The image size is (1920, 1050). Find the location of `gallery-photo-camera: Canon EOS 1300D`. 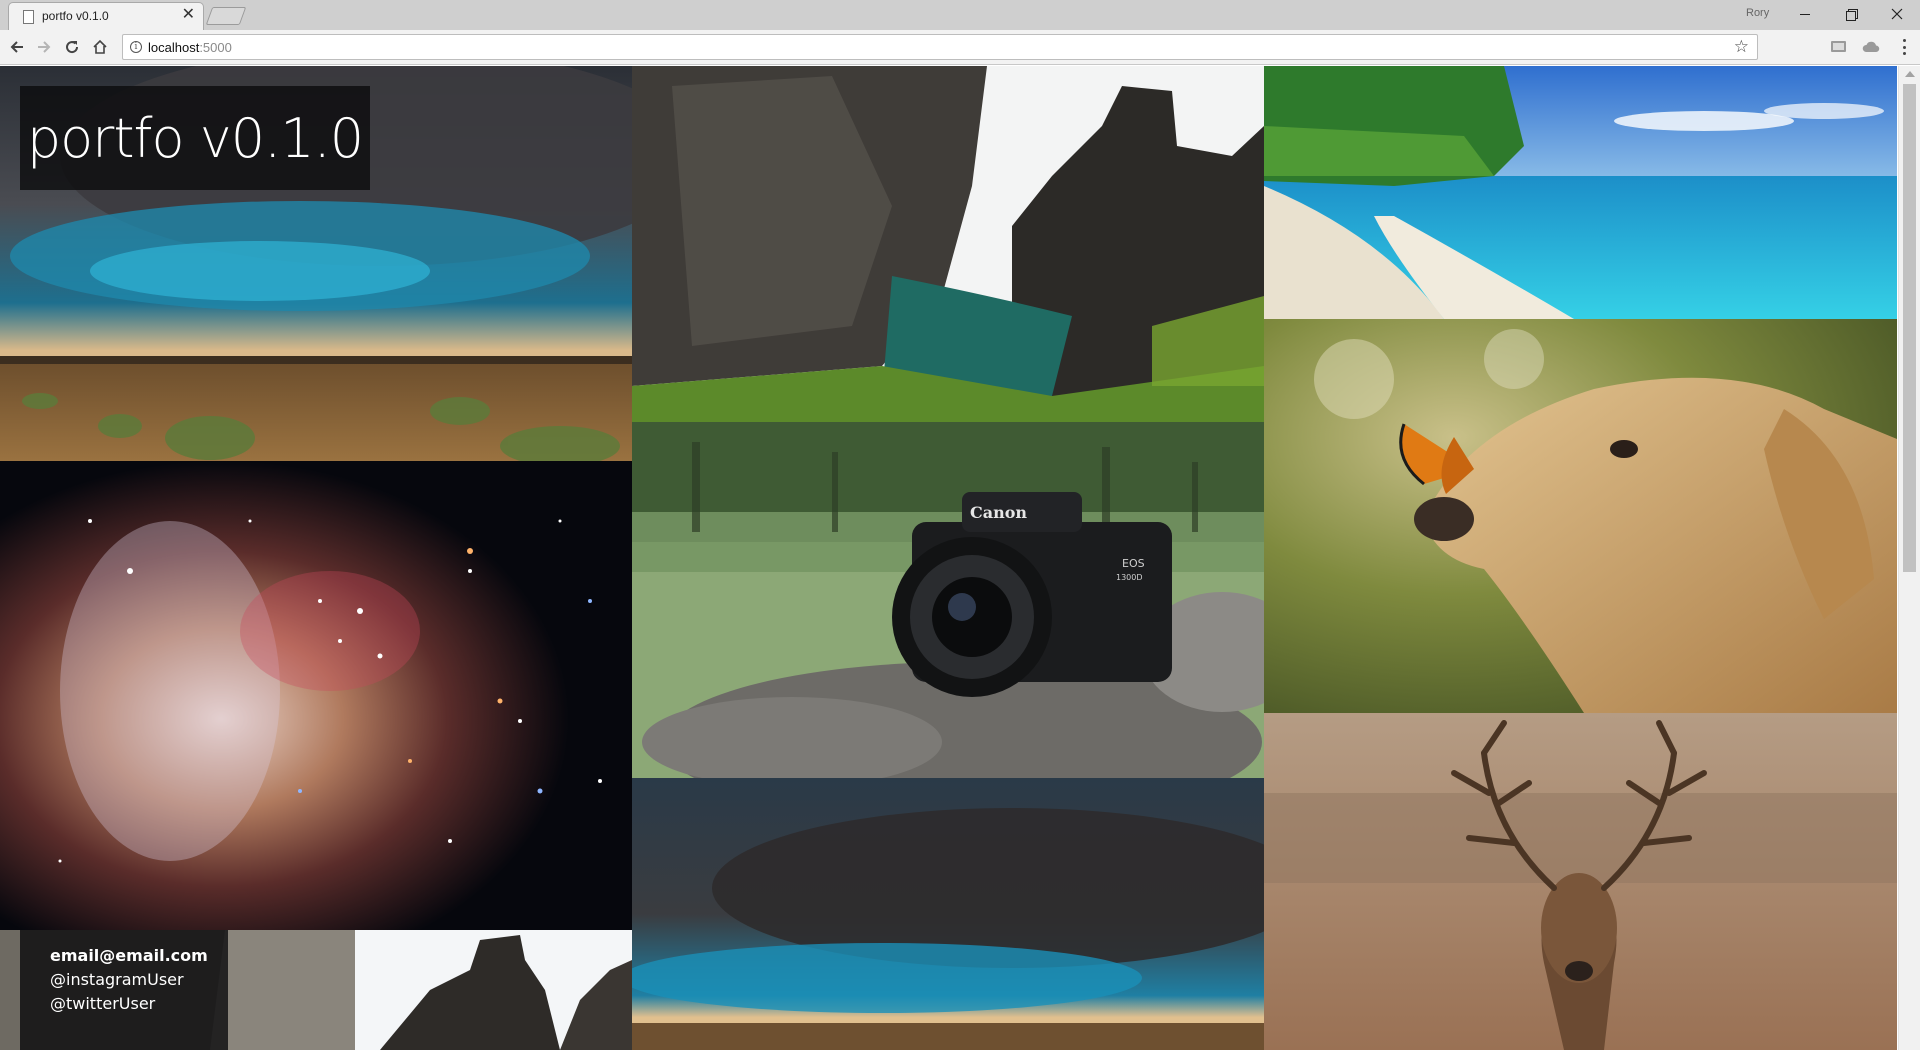

gallery-photo-camera: Canon EOS 1300D is located at coordinates (948, 600).